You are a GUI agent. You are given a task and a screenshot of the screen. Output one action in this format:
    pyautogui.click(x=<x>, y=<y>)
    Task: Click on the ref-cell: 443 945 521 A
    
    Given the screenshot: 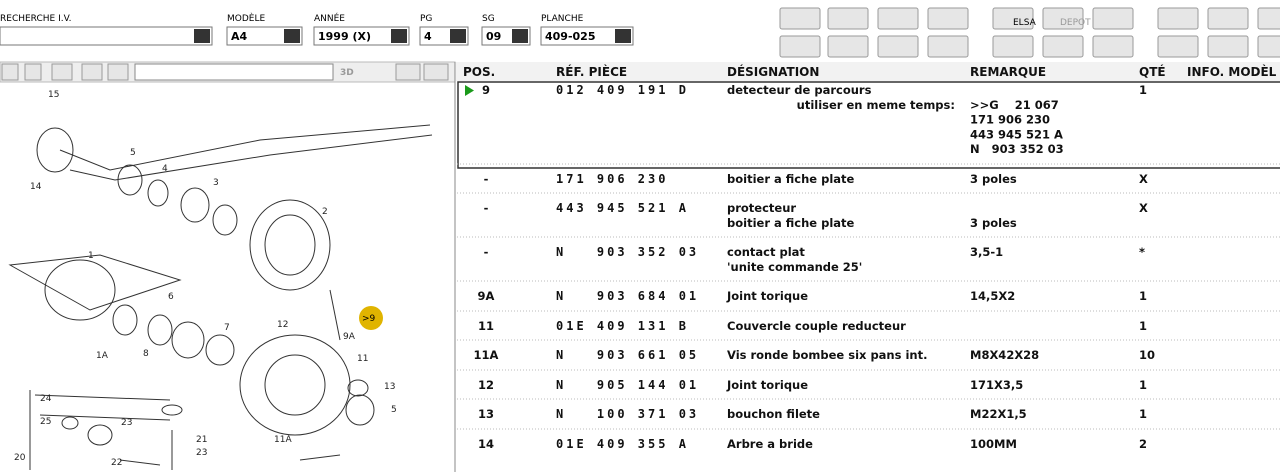 What is the action you would take?
    pyautogui.click(x=622, y=208)
    